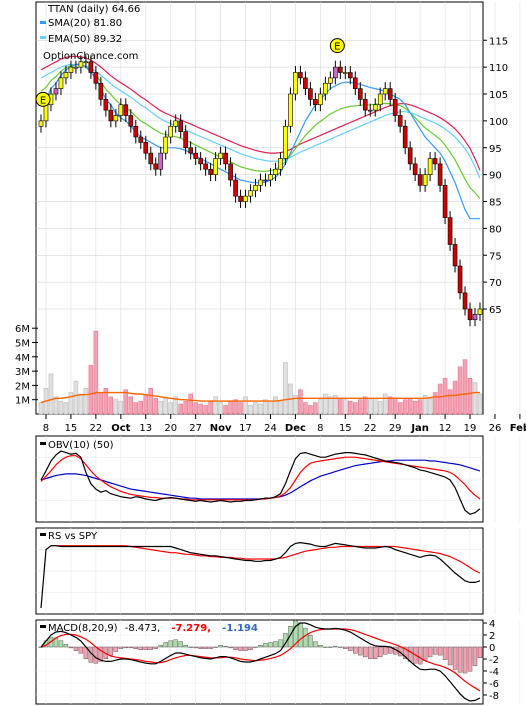  Describe the element at coordinates (495, 149) in the screenshot. I see `price-tick-label: 95` at that location.